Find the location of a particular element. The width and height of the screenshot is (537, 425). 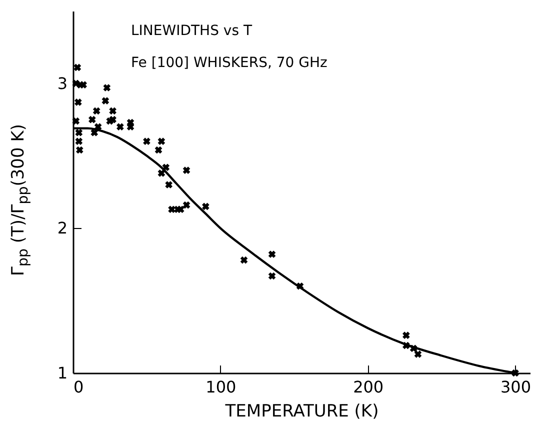

y-tick-label: 3 is located at coordinates (62, 83).